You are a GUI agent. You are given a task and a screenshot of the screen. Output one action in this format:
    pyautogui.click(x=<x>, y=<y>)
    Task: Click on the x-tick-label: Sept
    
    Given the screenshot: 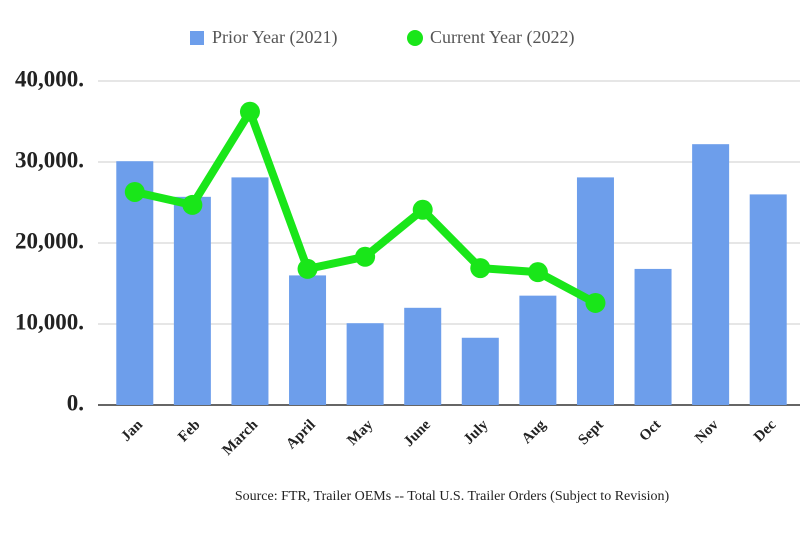 What is the action you would take?
    pyautogui.click(x=590, y=432)
    